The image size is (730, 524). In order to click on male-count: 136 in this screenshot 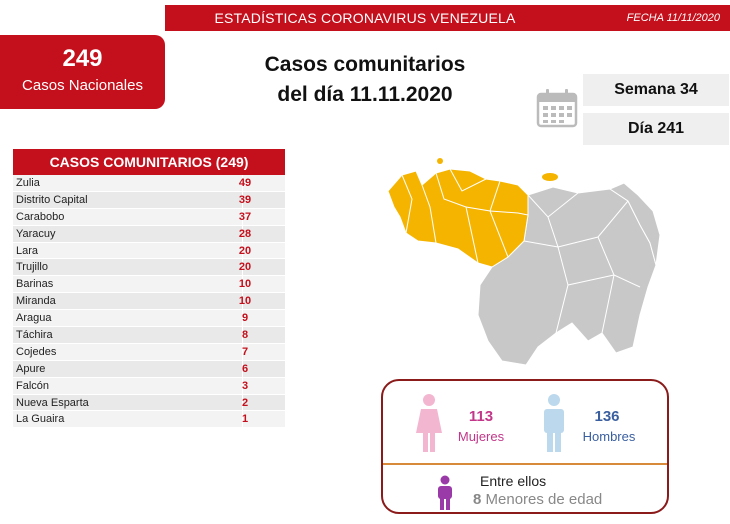, I will do `click(607, 416)`.